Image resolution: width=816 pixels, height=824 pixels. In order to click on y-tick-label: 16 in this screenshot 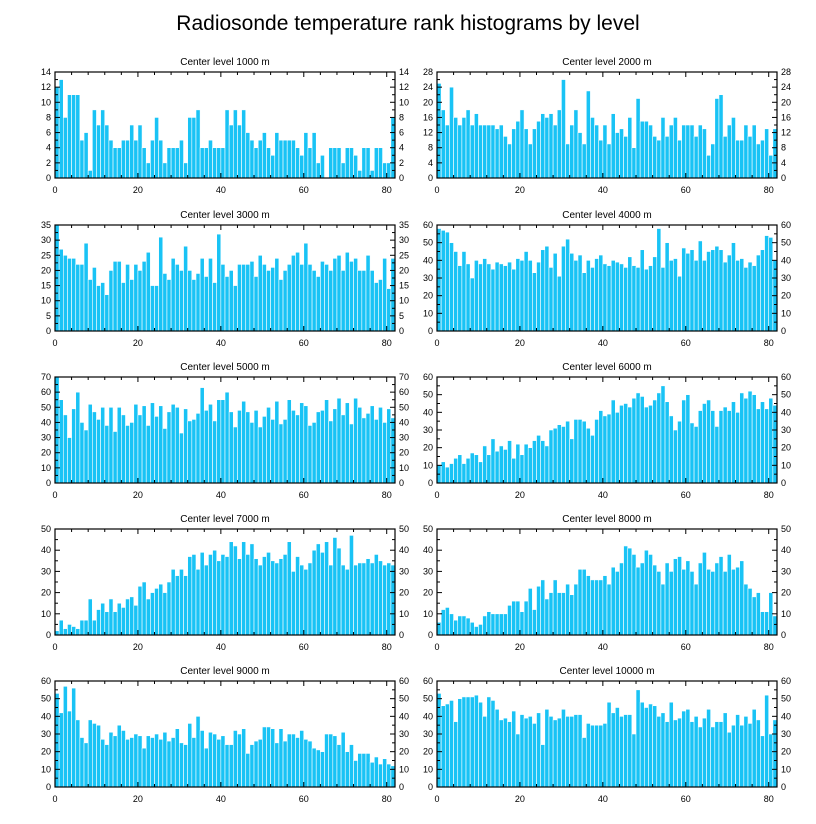, I will do `click(428, 117)`.